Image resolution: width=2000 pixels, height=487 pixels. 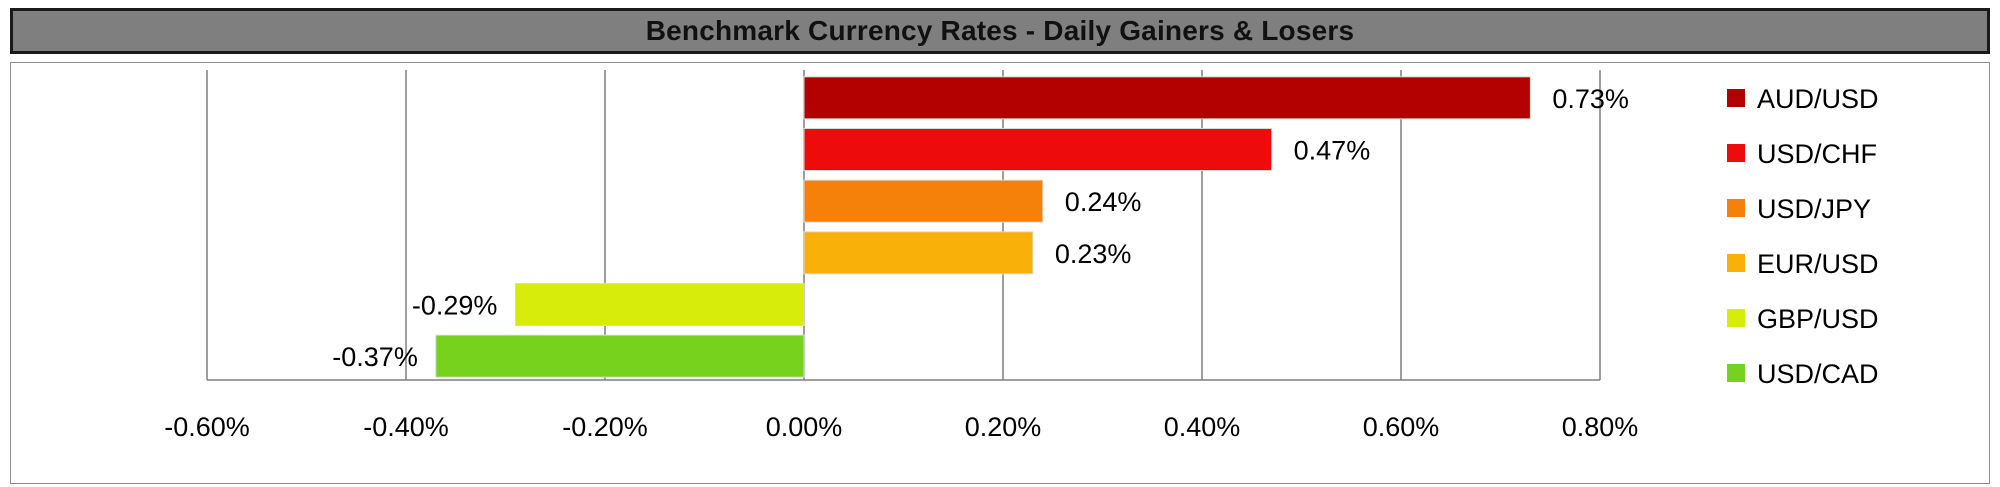 I want to click on bar-aud-usd, so click(x=1167, y=98).